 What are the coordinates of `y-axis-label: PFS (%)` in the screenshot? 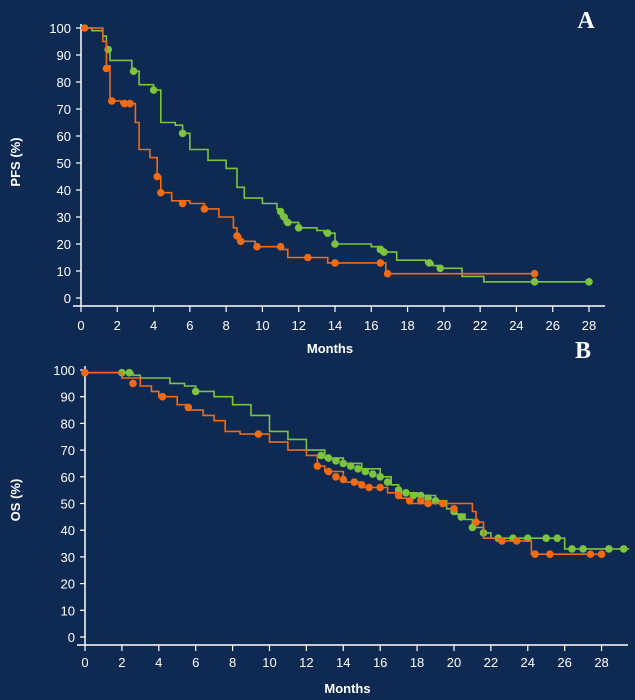 It's located at (15, 161).